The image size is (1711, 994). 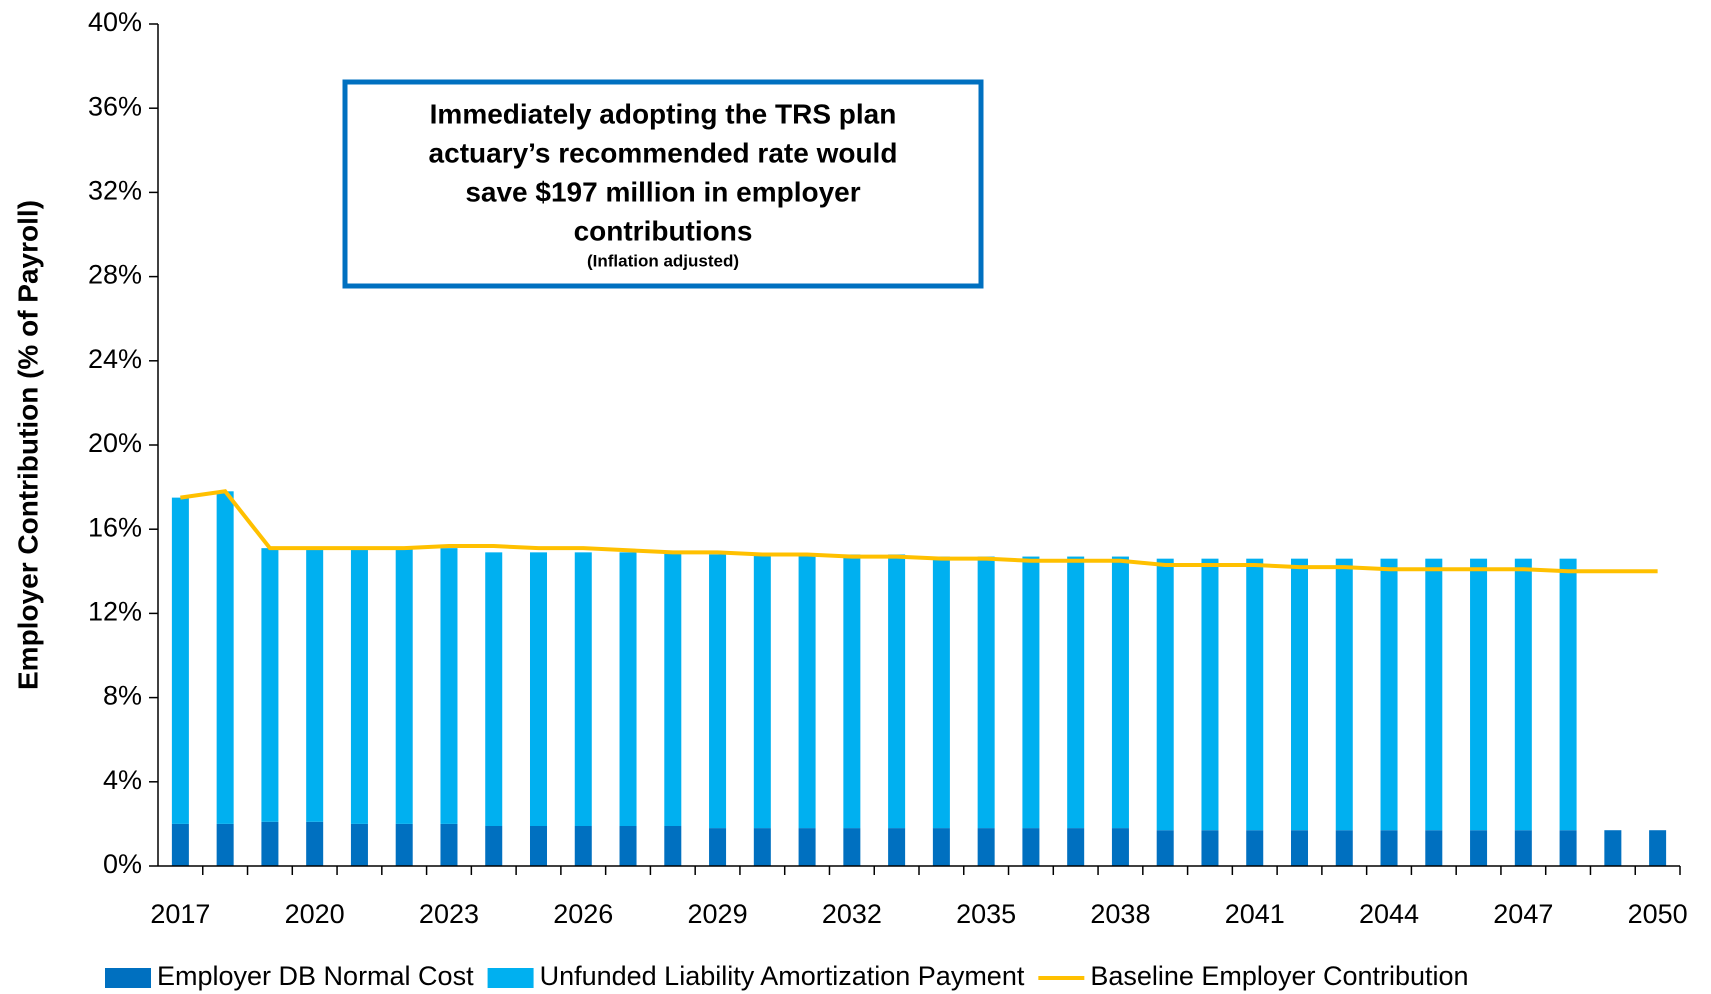 What do you see at coordinates (1523, 914) in the screenshot?
I see `x-tick-label: 2047` at bounding box center [1523, 914].